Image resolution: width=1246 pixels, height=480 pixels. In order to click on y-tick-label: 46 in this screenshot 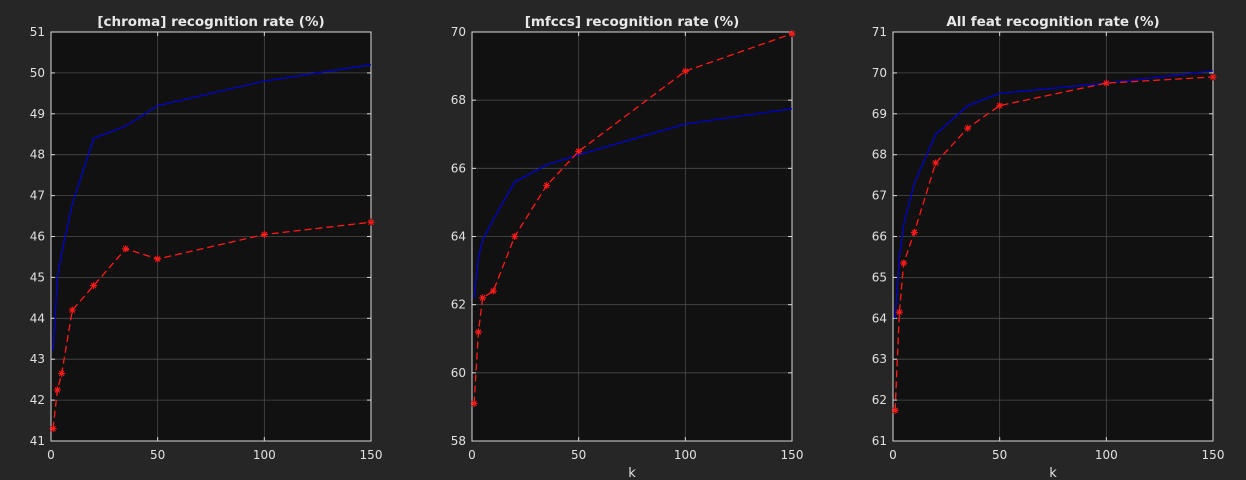, I will do `click(37, 237)`.